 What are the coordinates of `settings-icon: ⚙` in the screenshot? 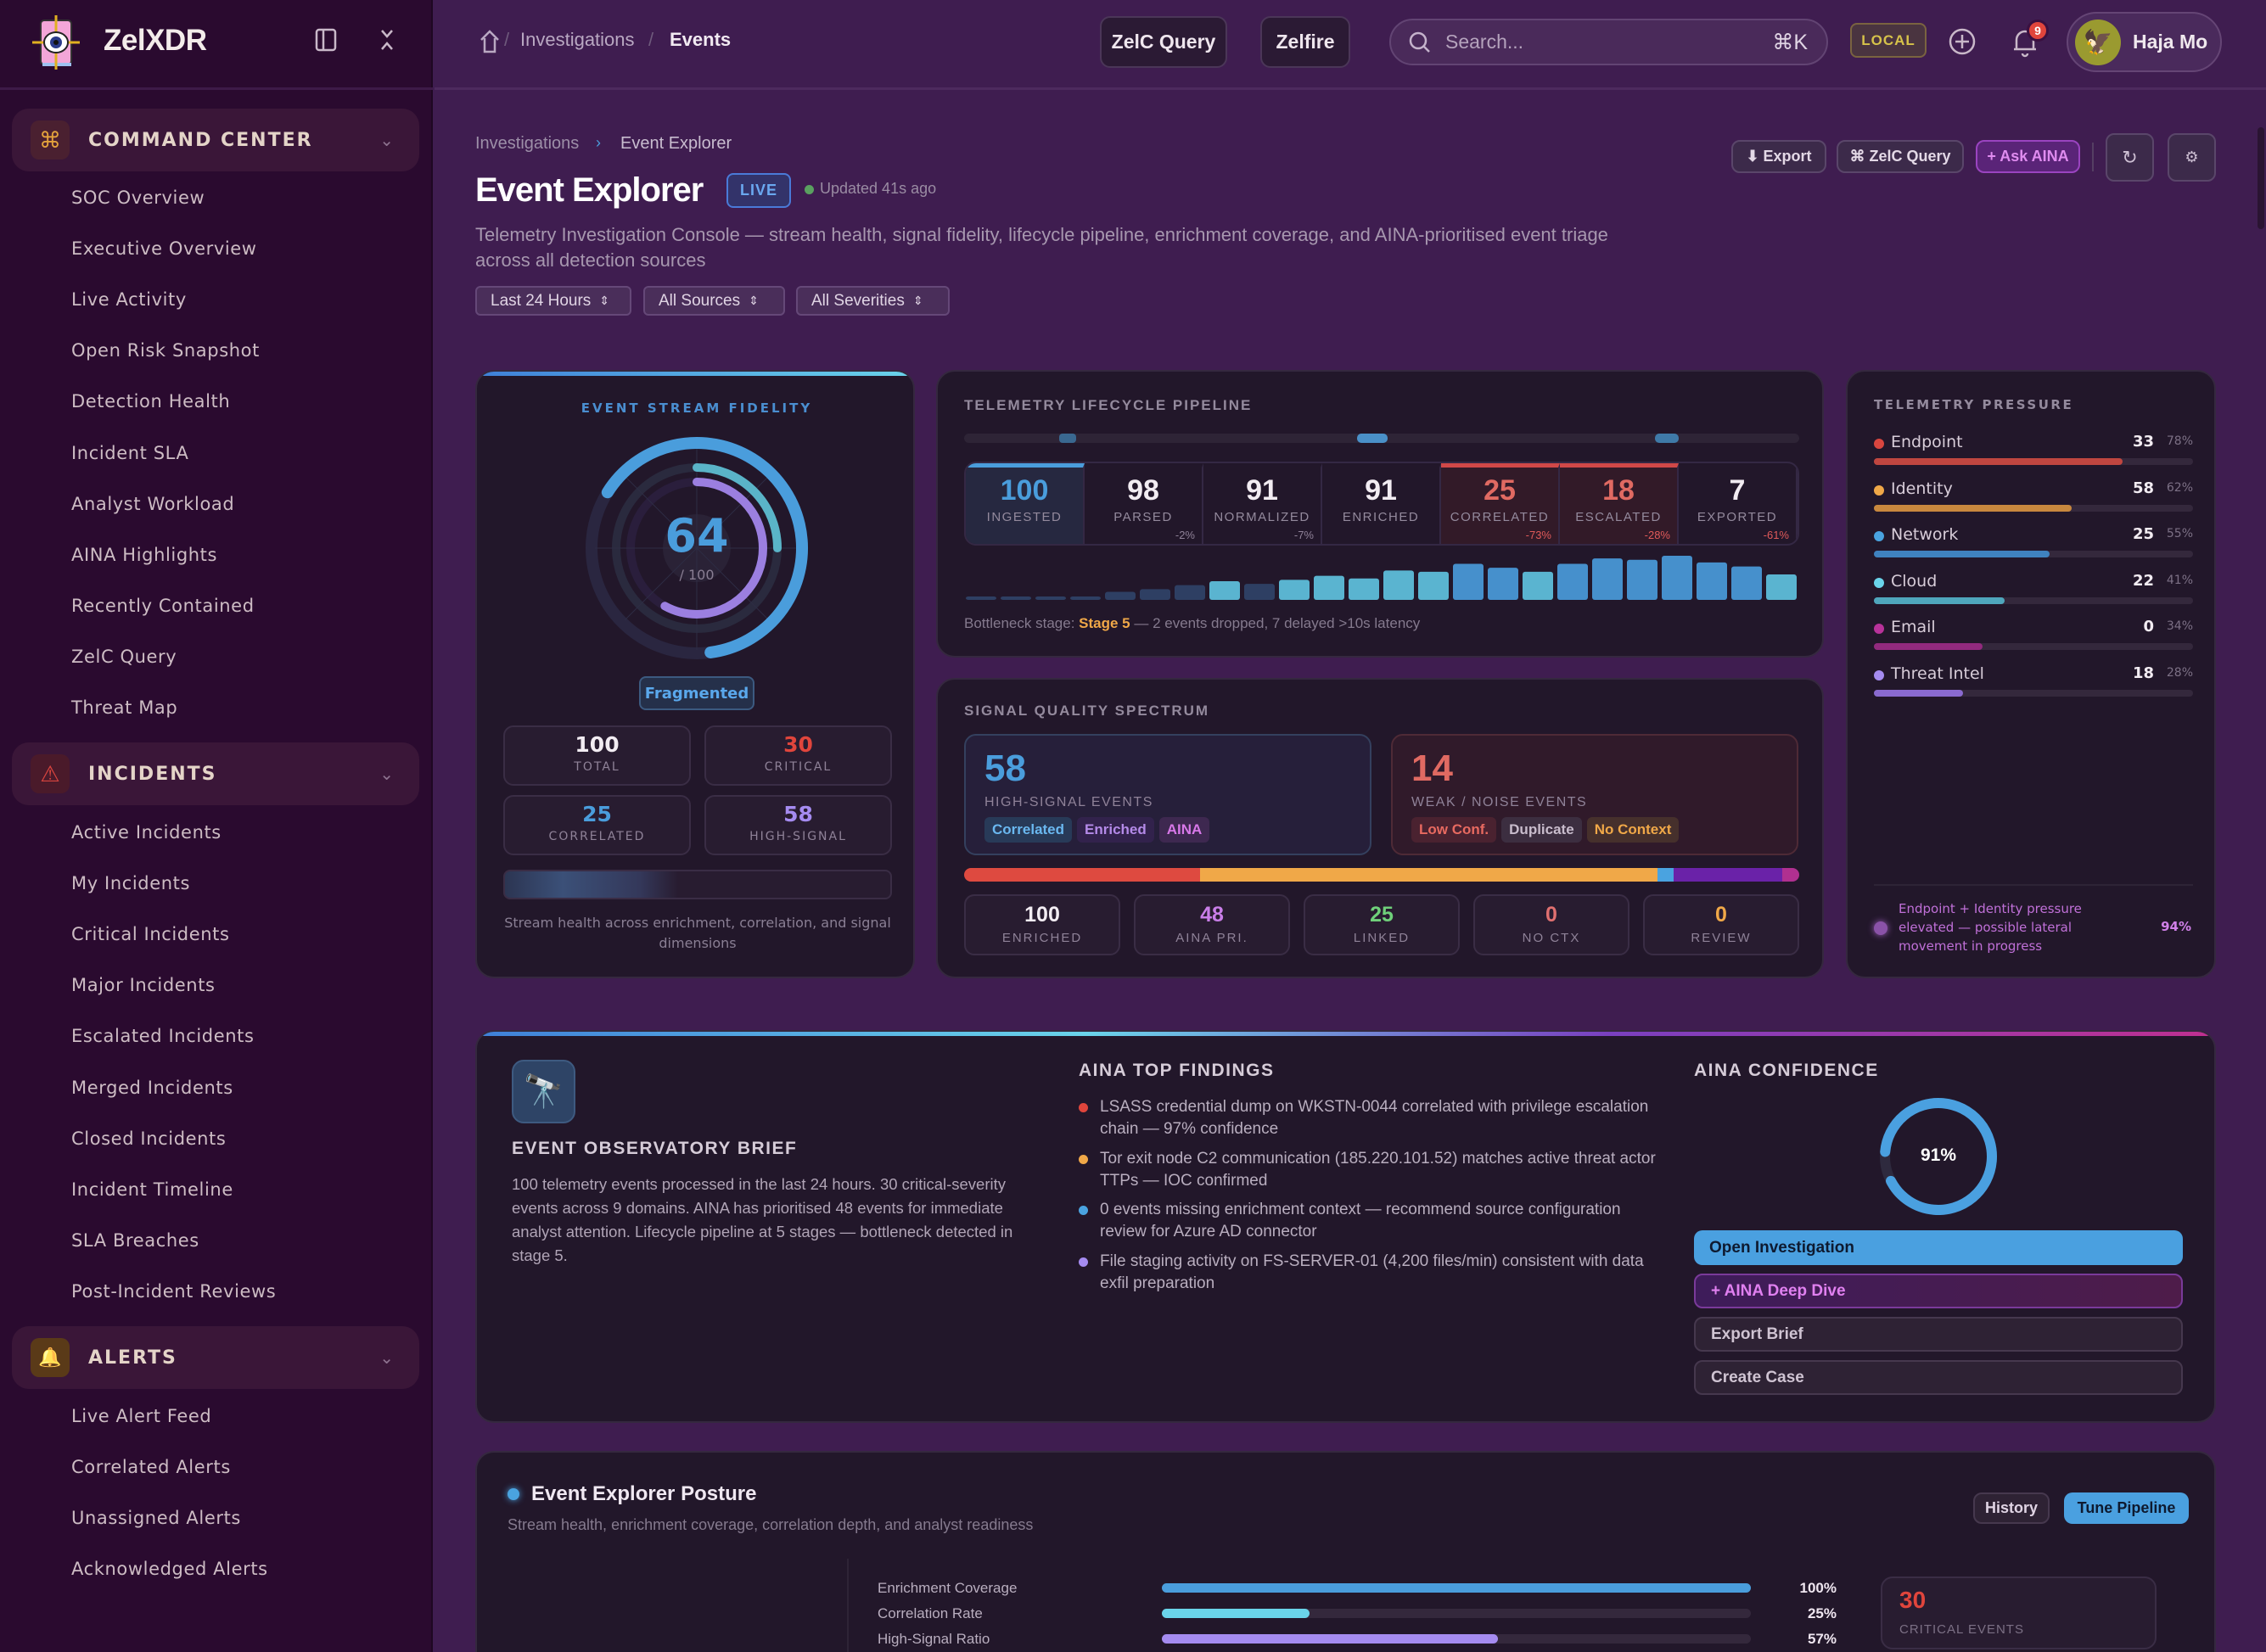 It's located at (2192, 157).